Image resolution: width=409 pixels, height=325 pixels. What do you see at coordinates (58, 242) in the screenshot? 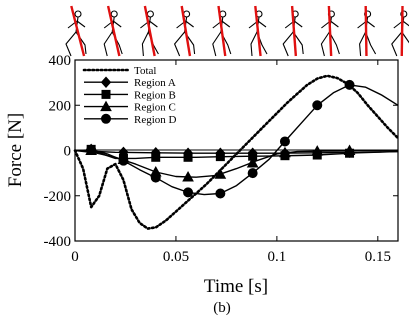
I see `y-tick-label: -400` at bounding box center [58, 242].